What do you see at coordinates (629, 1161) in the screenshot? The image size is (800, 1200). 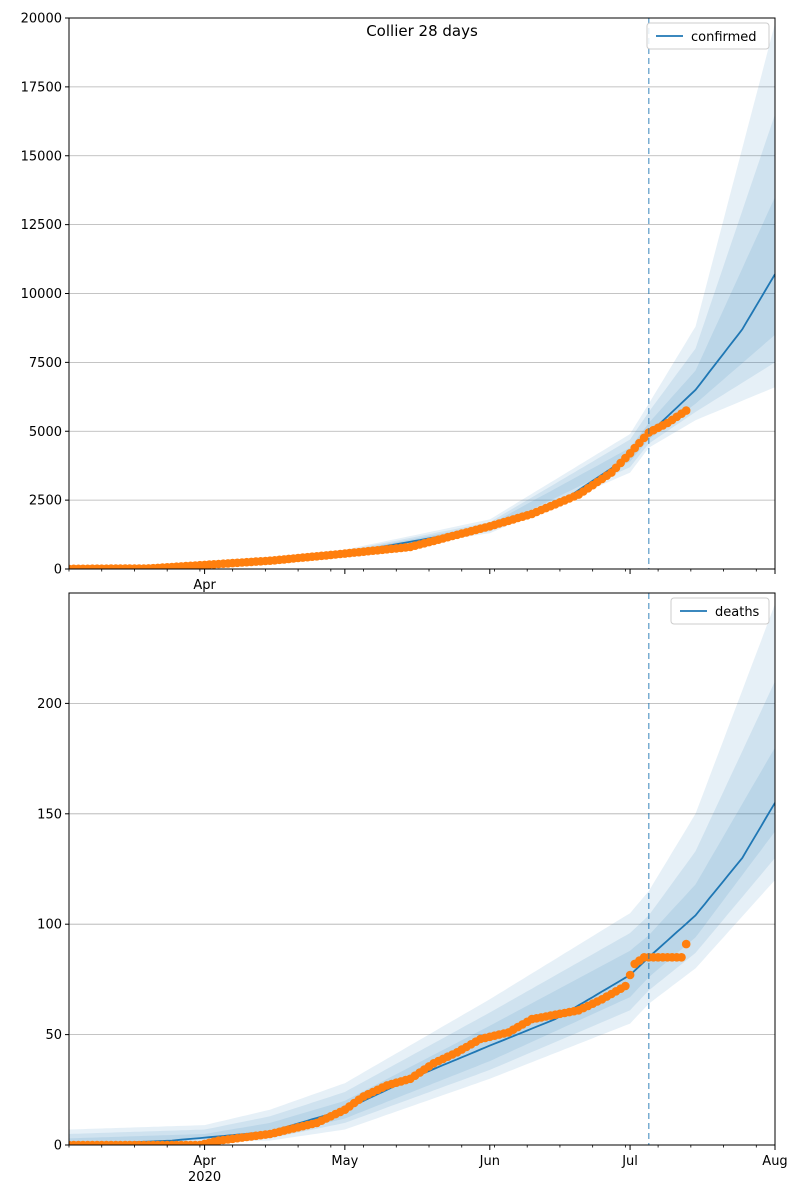 I see `x-tick-label: Jul` at bounding box center [629, 1161].